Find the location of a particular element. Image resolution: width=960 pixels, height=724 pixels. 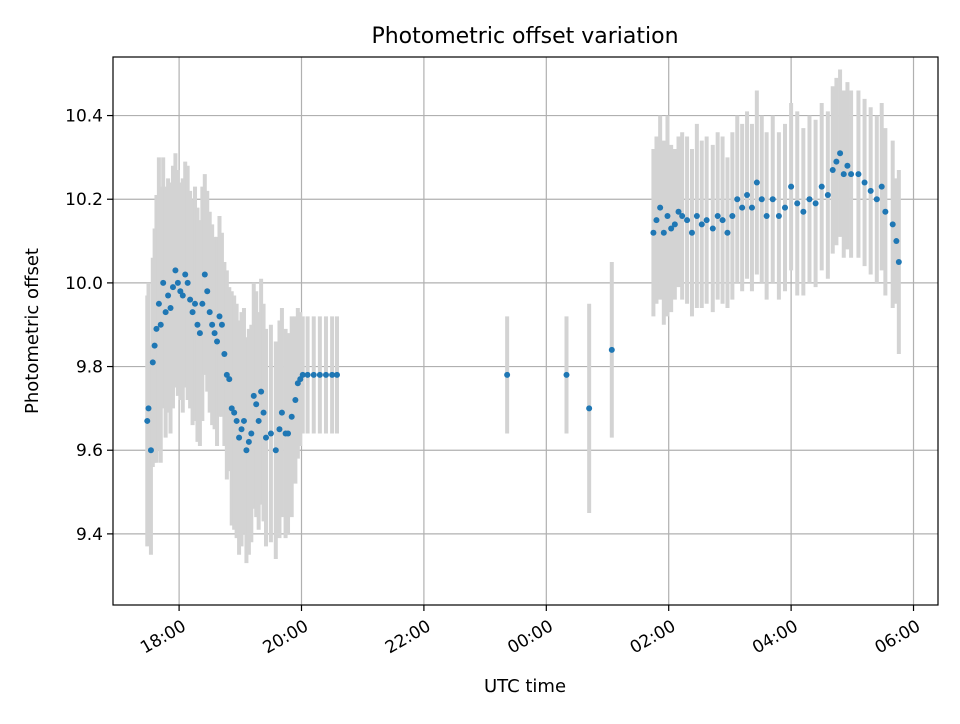

y-axis-label: Photometric offset is located at coordinates (32, 331).